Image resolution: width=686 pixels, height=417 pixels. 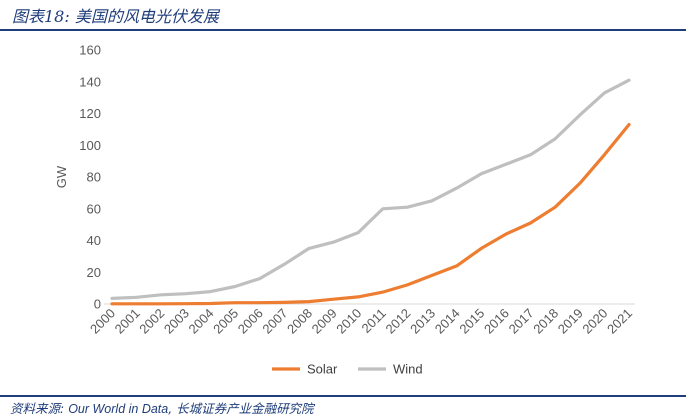 What do you see at coordinates (348, 321) in the screenshot?
I see `x-tick-label: 2010` at bounding box center [348, 321].